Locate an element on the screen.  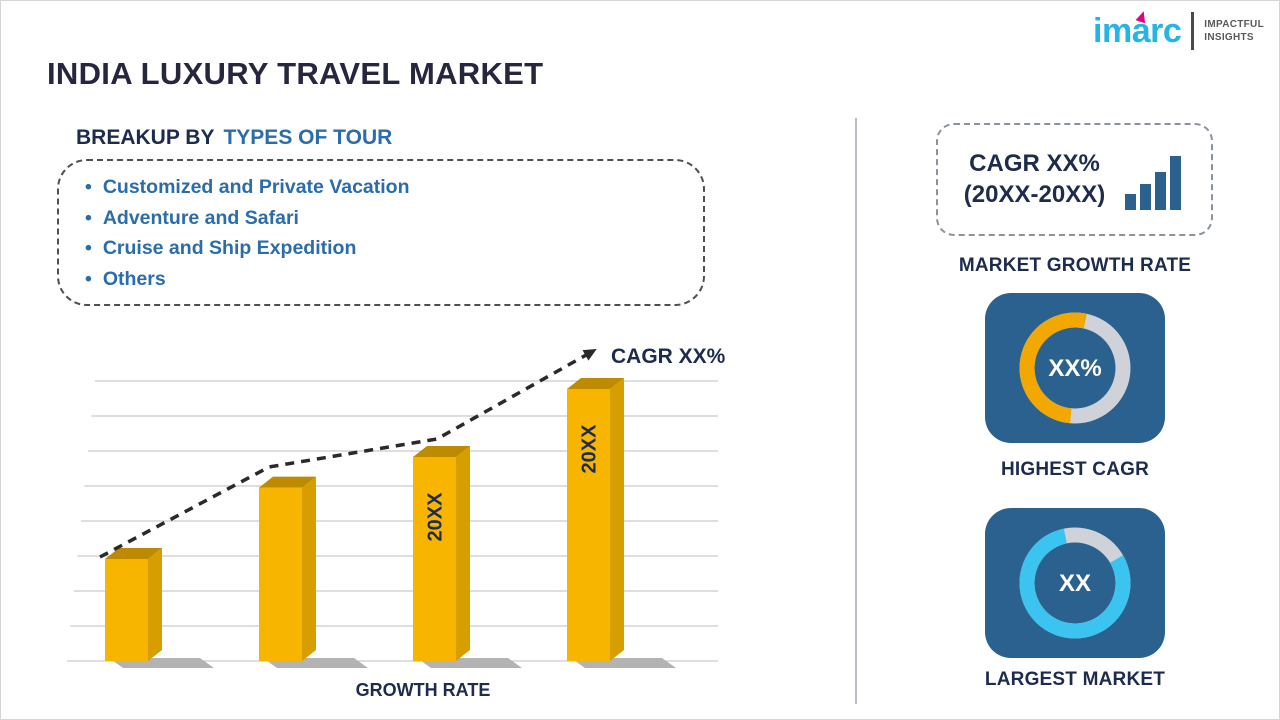
highest-cagr-tile: XX% is located at coordinates (1075, 368).